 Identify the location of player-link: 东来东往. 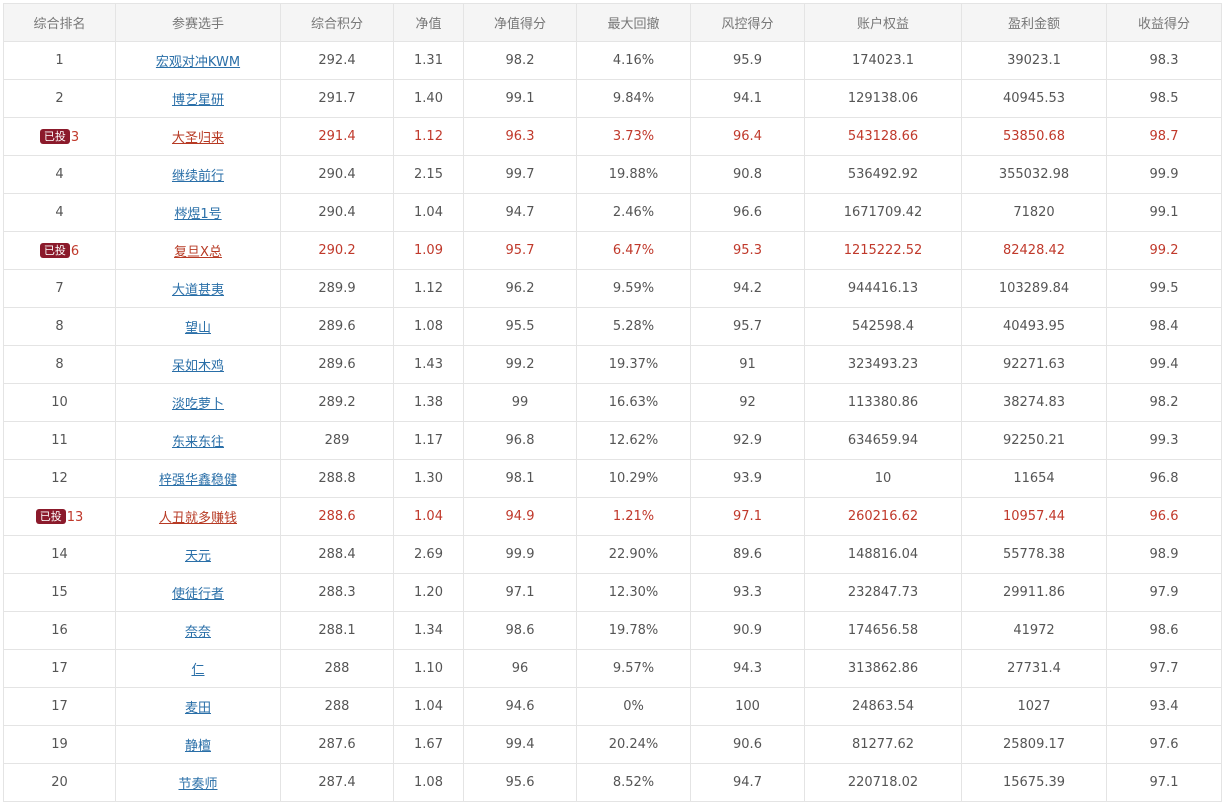
(197, 442).